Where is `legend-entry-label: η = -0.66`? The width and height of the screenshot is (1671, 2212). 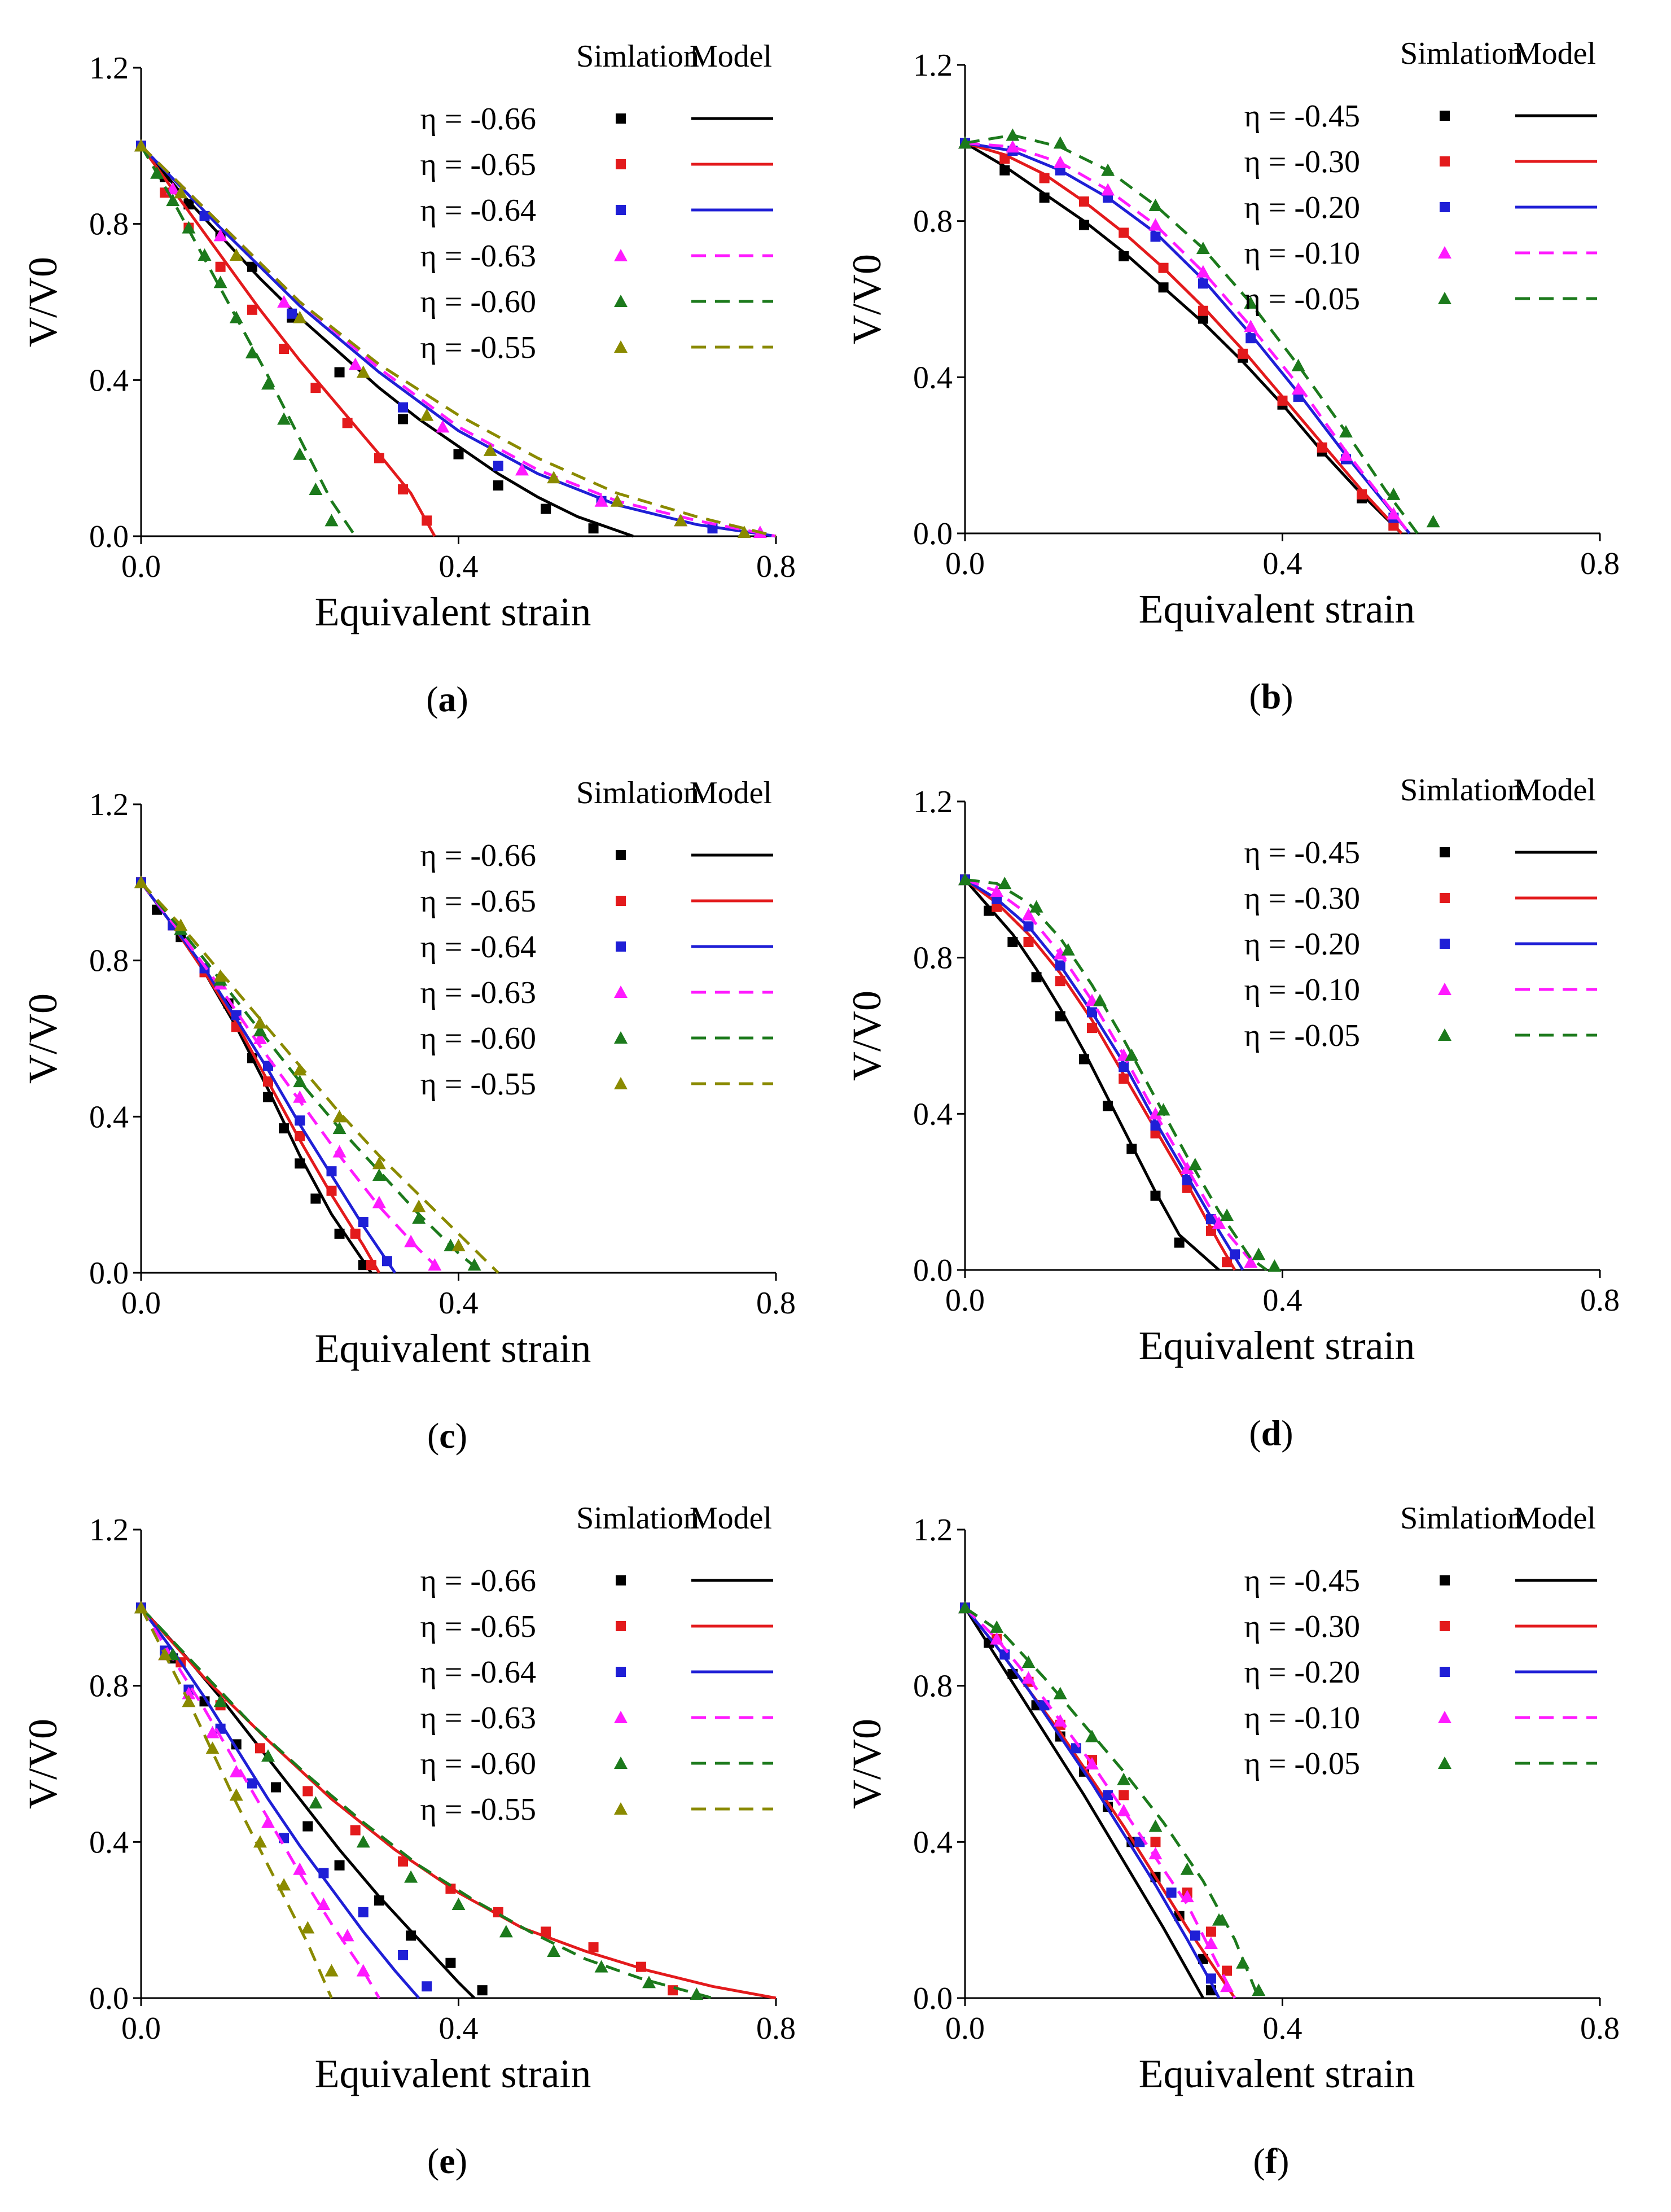 legend-entry-label: η = -0.66 is located at coordinates (478, 120).